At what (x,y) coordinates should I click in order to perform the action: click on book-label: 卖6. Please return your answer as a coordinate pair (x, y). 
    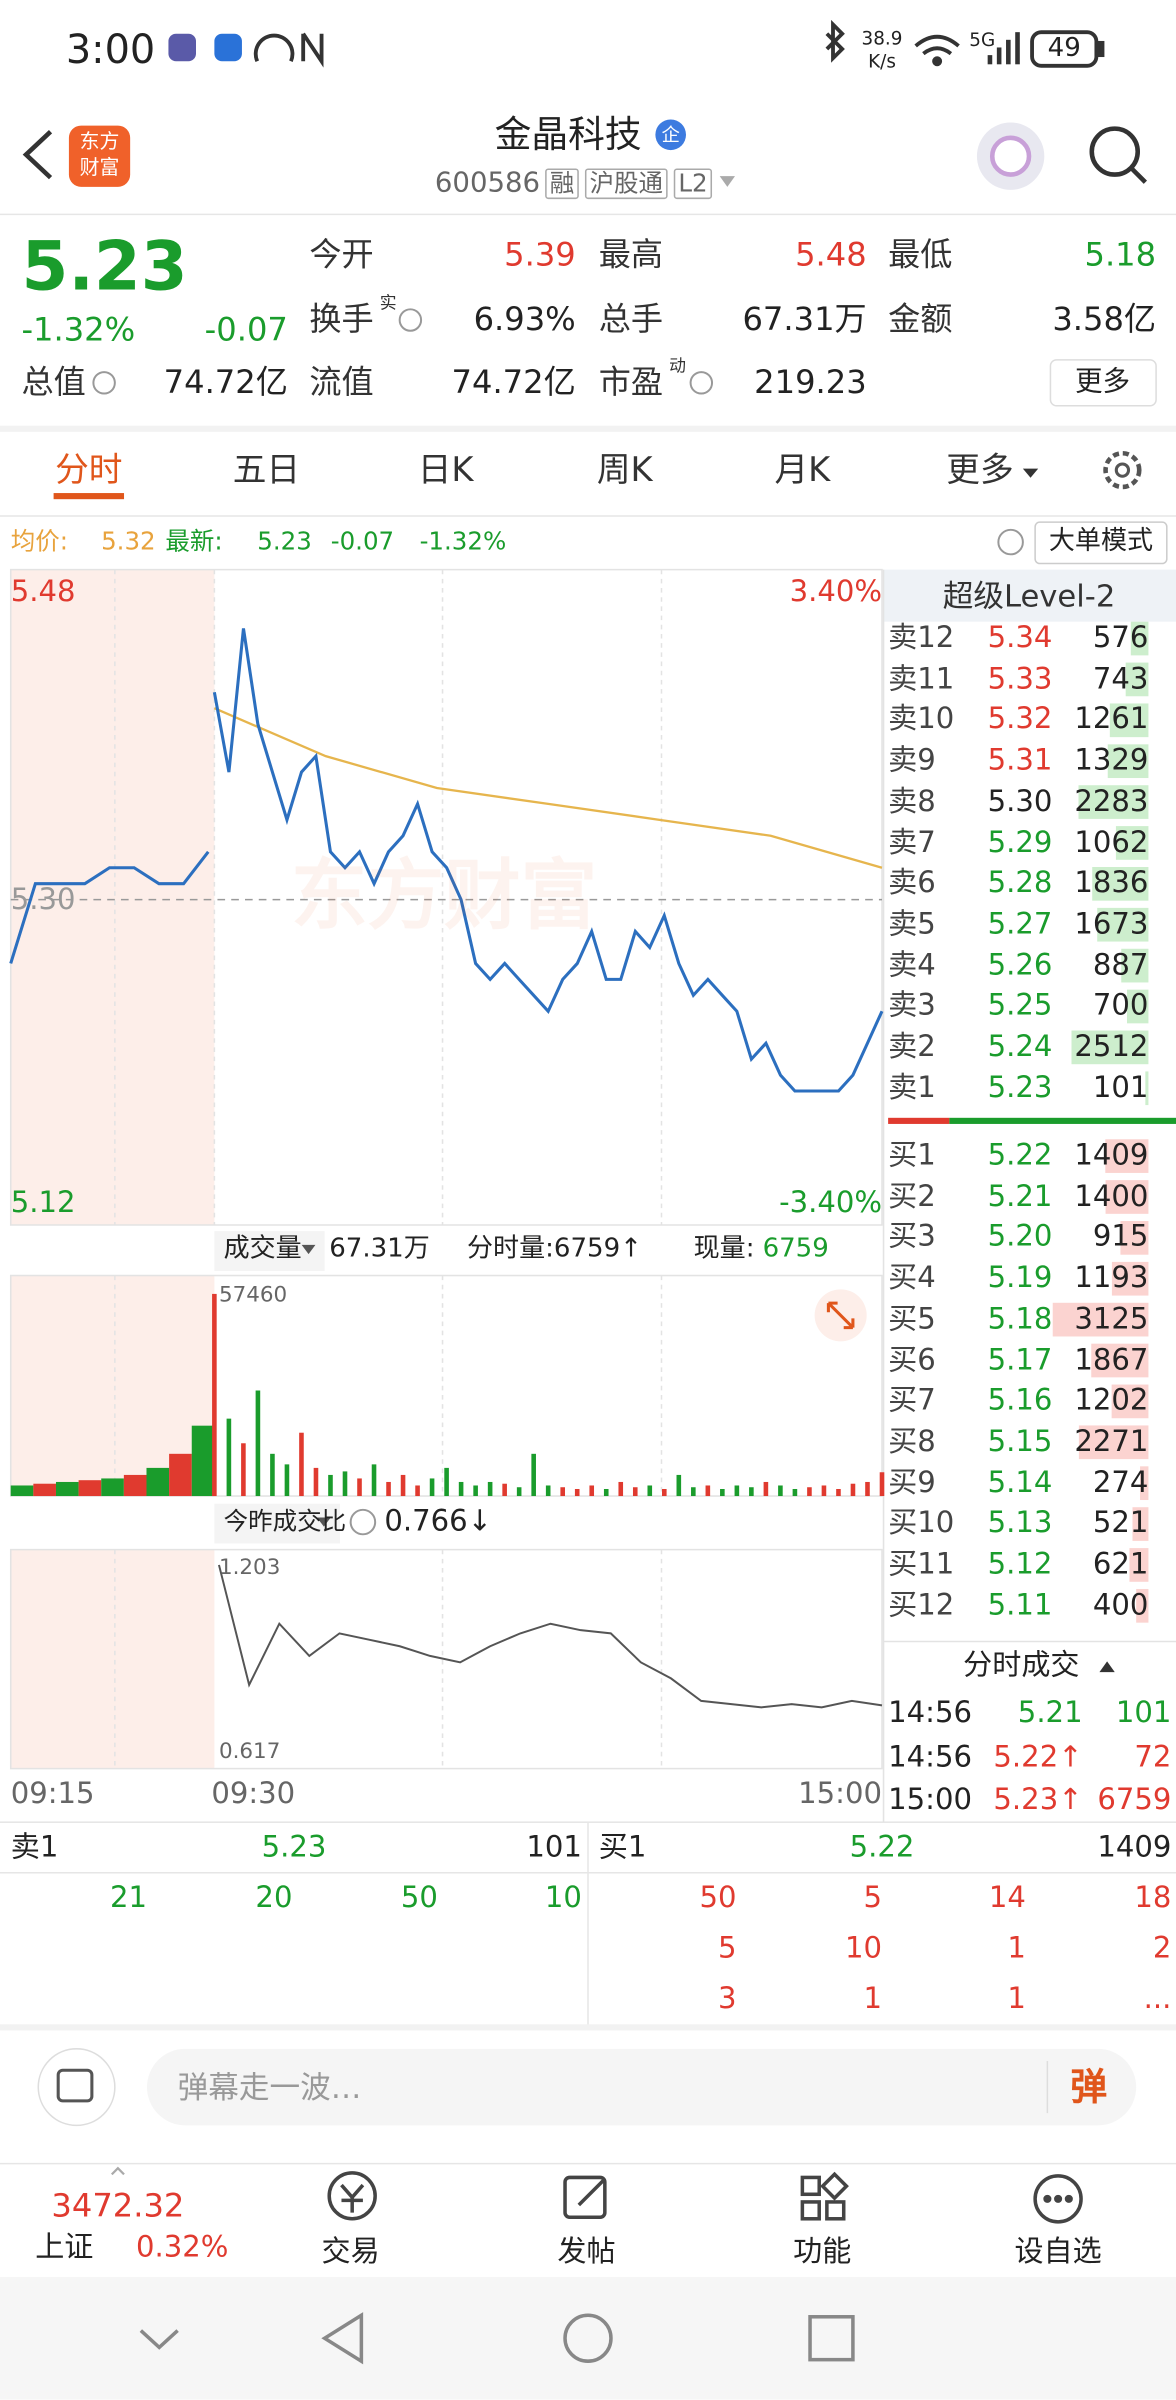
    Looking at the image, I should click on (912, 883).